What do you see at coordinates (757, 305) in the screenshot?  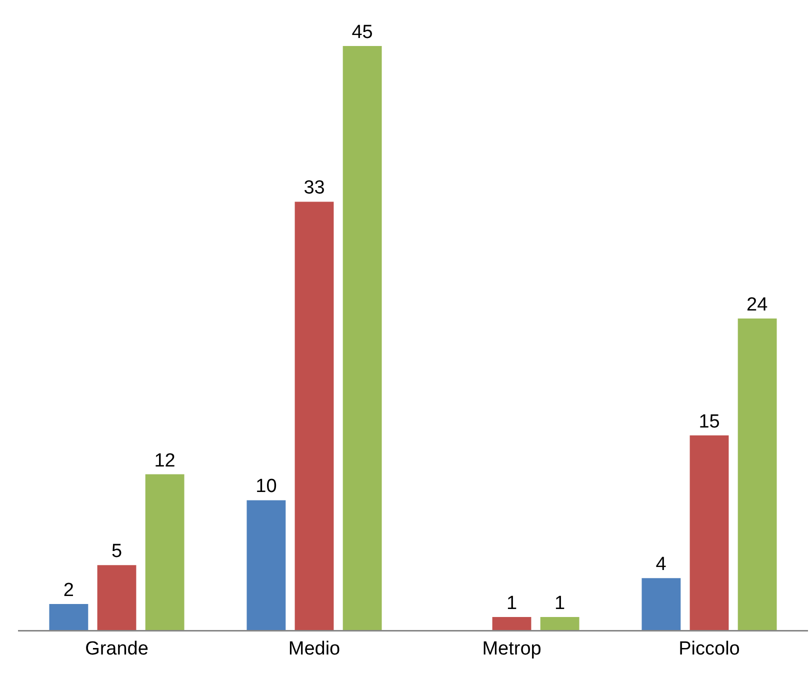 I see `data-label: 24` at bounding box center [757, 305].